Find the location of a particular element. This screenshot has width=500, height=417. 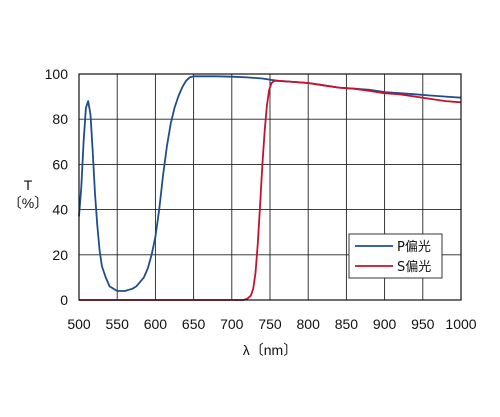

y-tick-label: 20 is located at coordinates (60, 255).